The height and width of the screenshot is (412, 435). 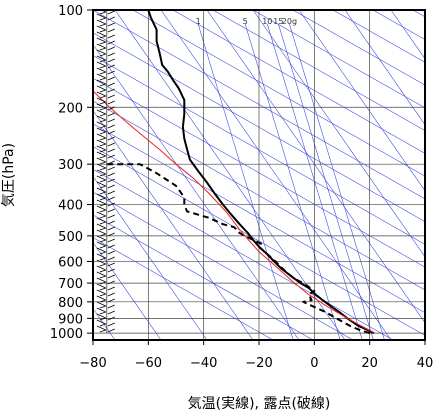 I want to click on y-tick-label: 200, so click(x=70, y=108).